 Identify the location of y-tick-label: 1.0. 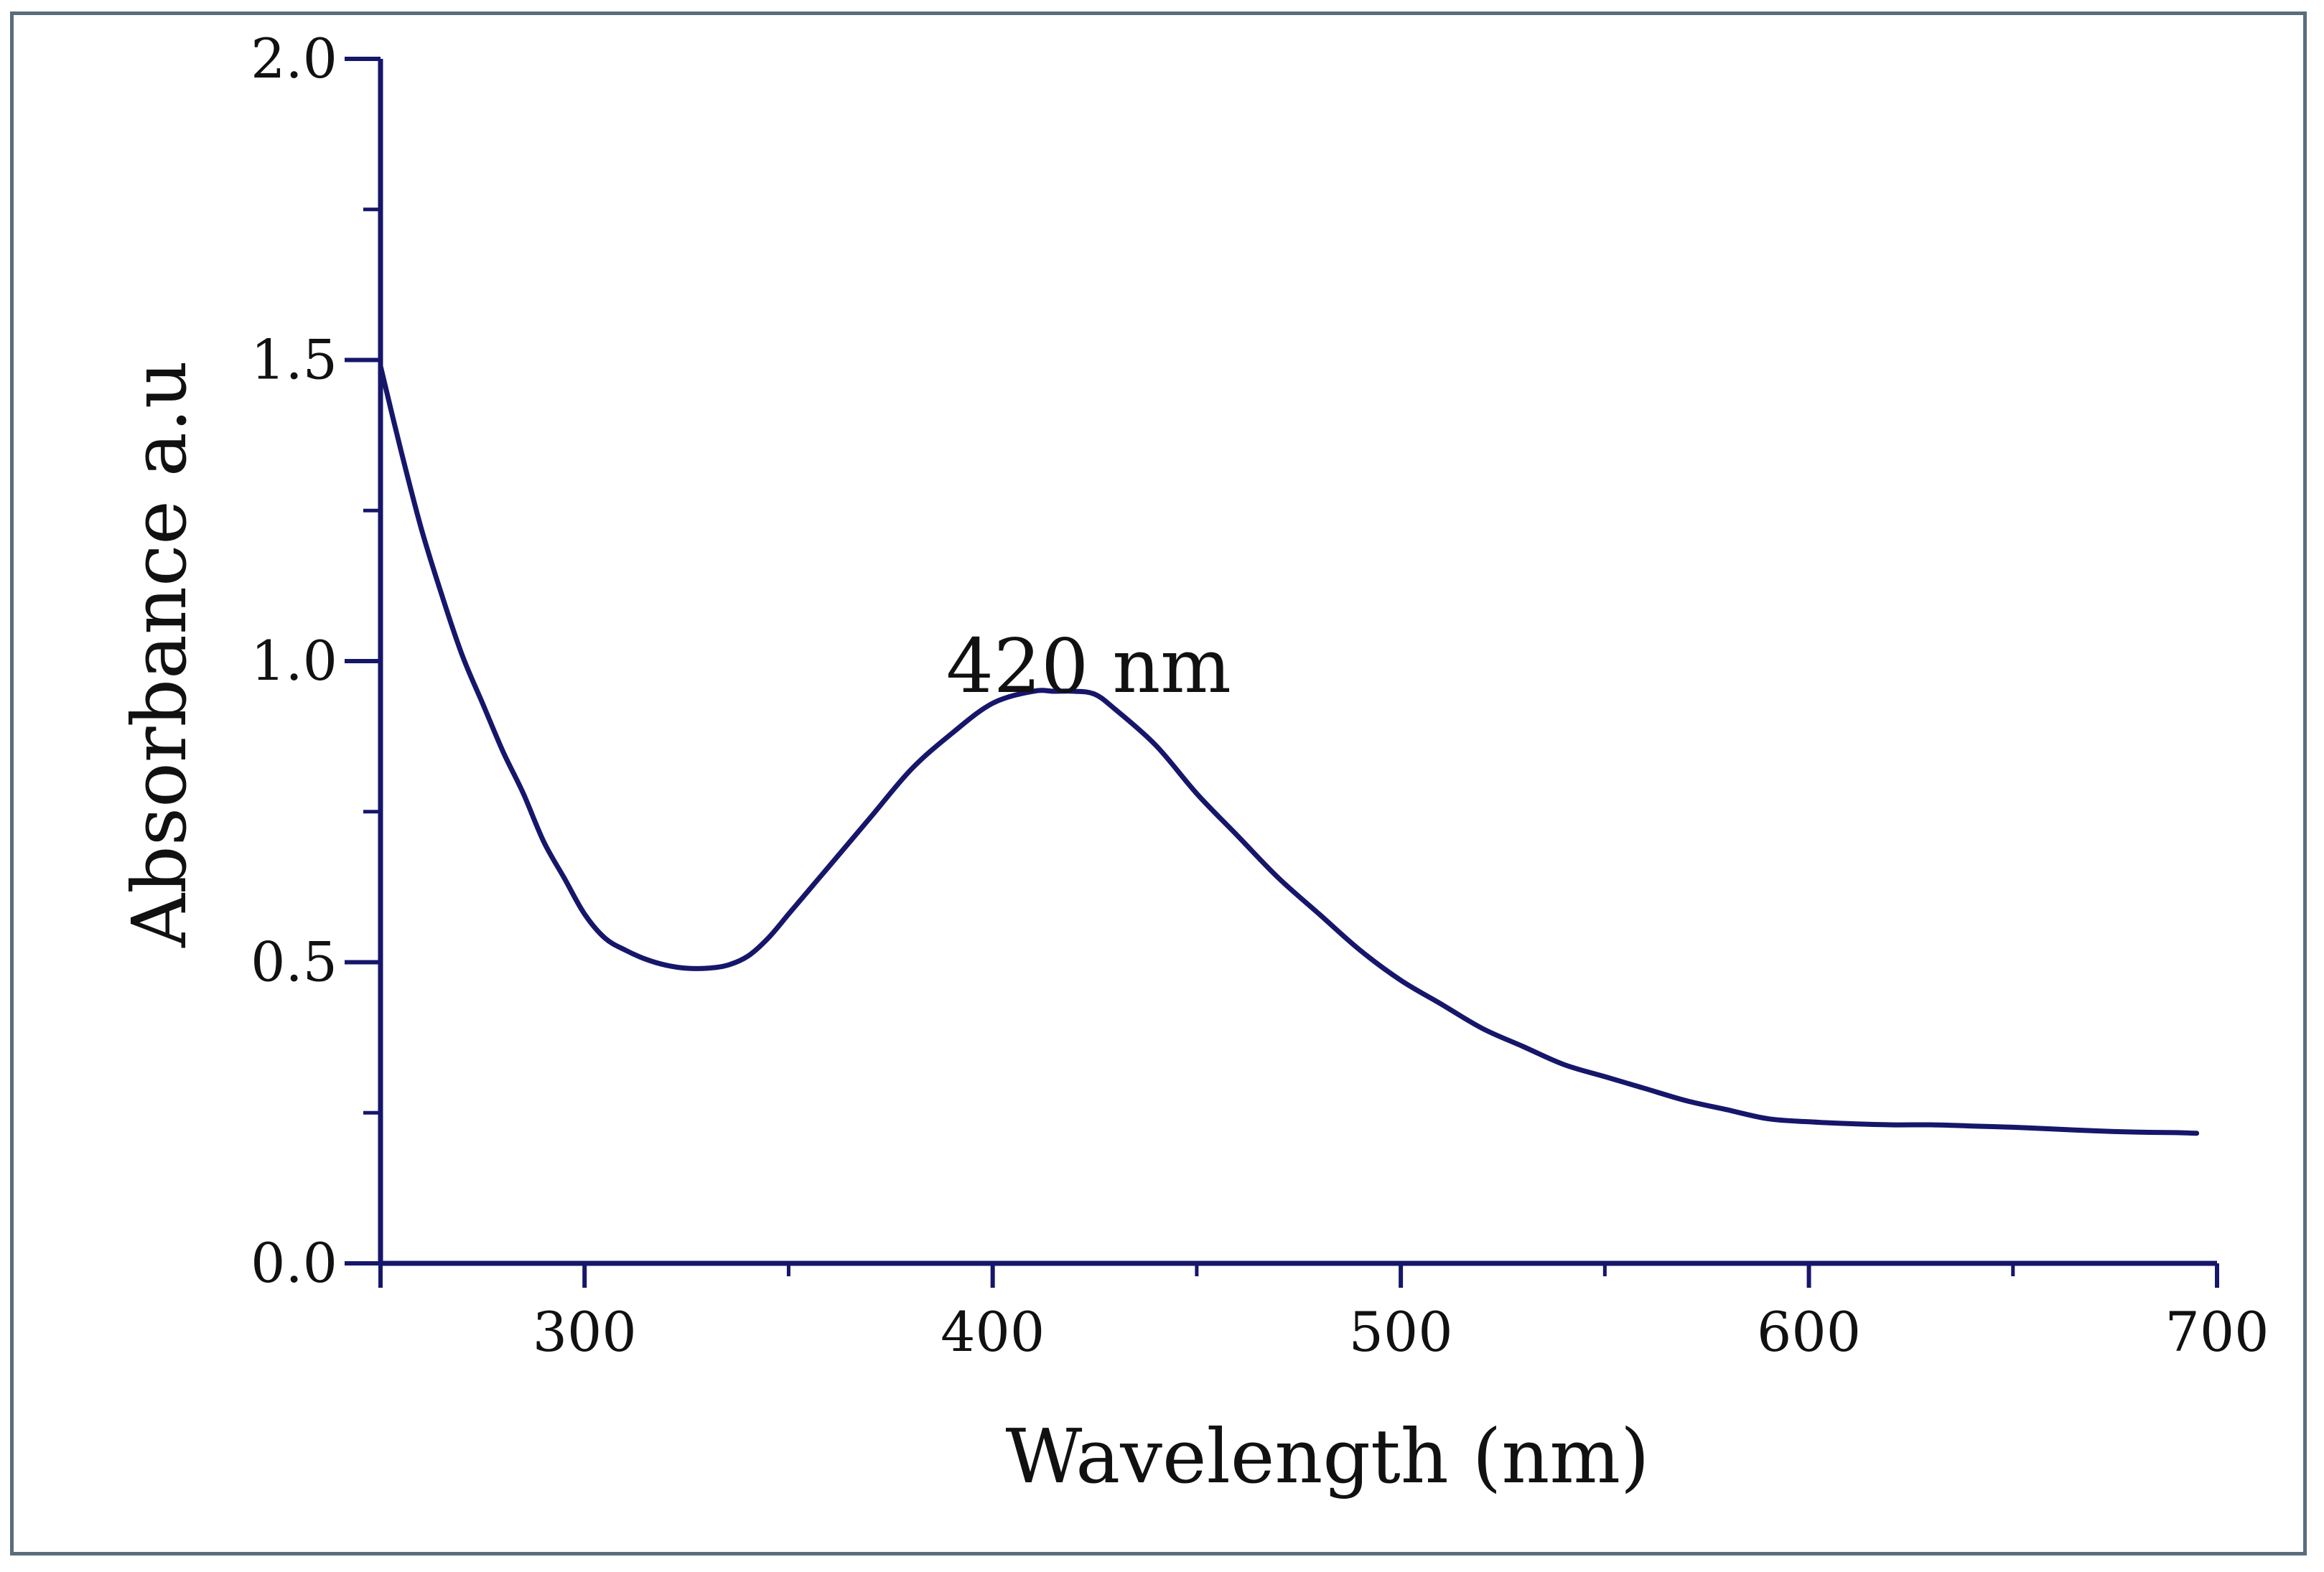
(294, 661).